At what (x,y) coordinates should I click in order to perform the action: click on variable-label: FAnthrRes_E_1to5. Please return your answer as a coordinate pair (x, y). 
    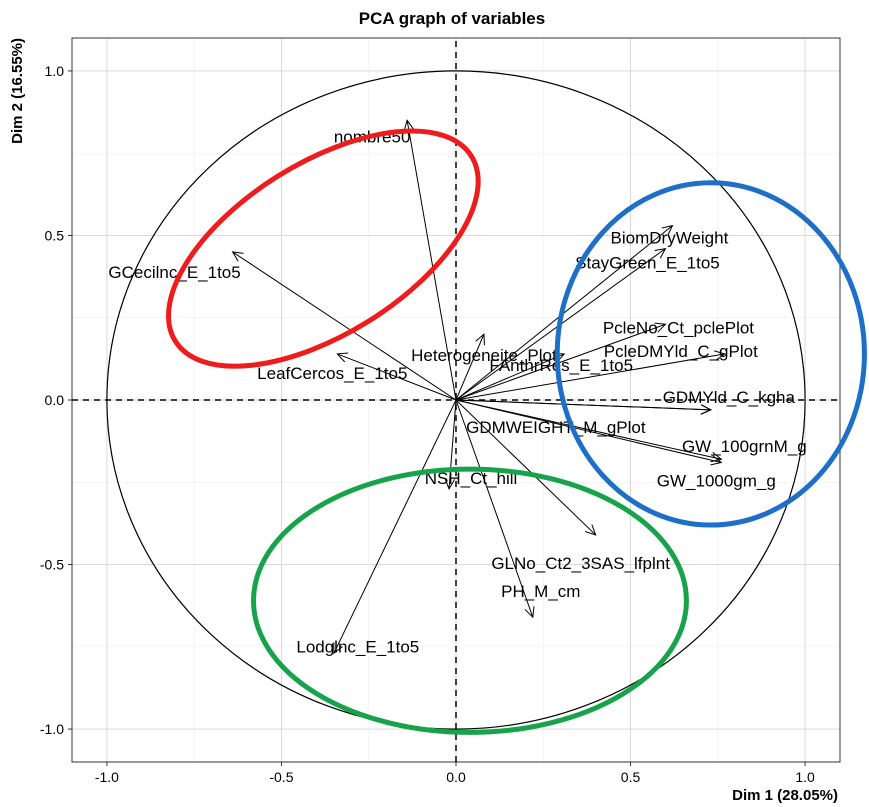
    Looking at the image, I should click on (561, 365).